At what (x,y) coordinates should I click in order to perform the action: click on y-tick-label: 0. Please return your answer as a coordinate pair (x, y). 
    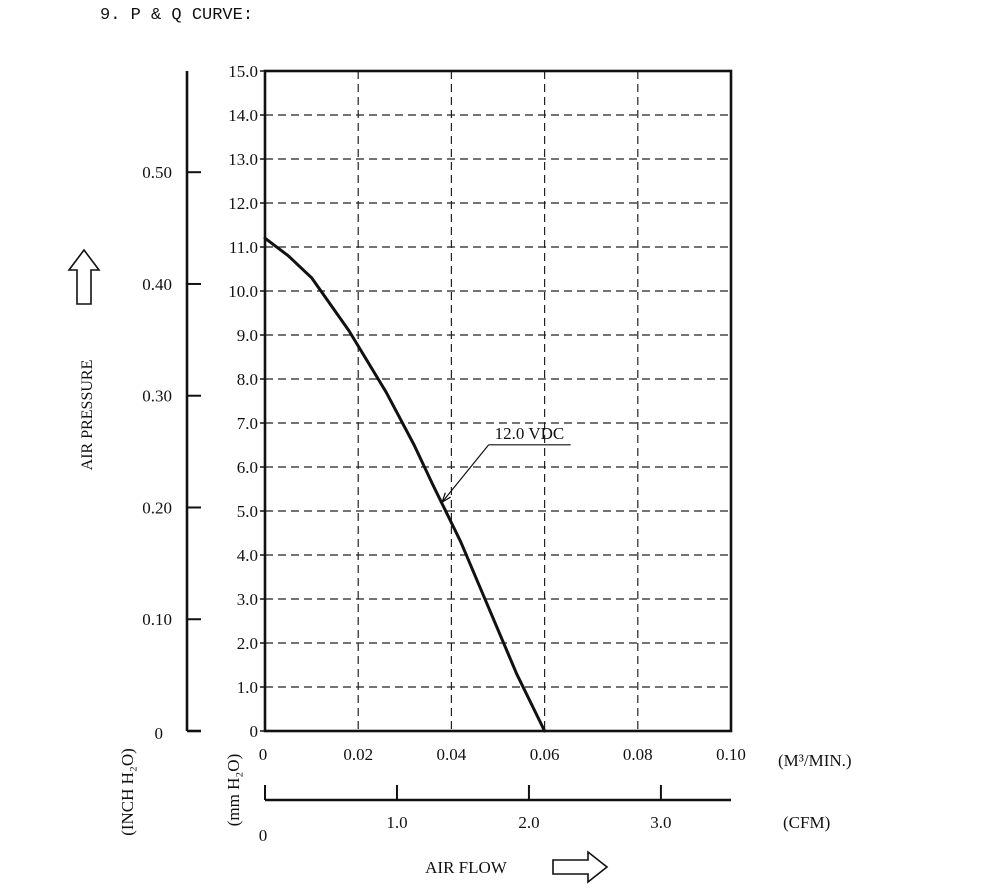
    Looking at the image, I should click on (254, 731).